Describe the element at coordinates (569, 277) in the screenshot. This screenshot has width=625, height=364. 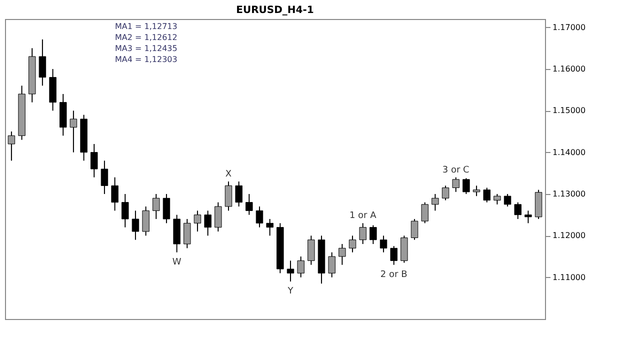
I see `y-tick-label: 1.11000` at that location.